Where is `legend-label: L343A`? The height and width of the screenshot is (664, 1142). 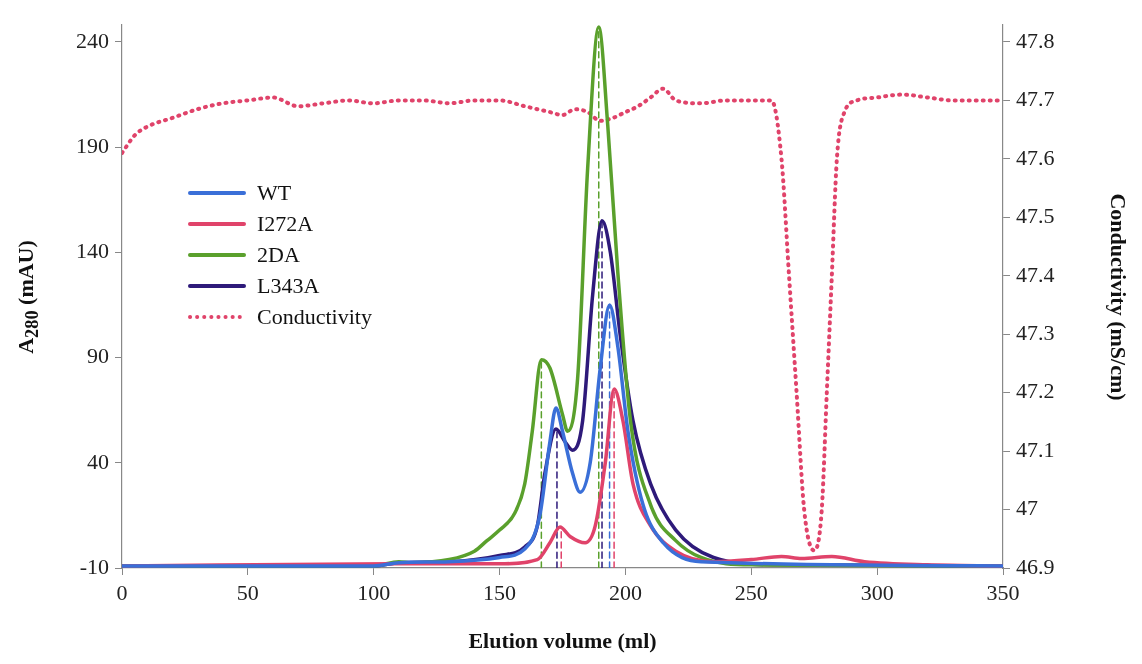 legend-label: L343A is located at coordinates (288, 285).